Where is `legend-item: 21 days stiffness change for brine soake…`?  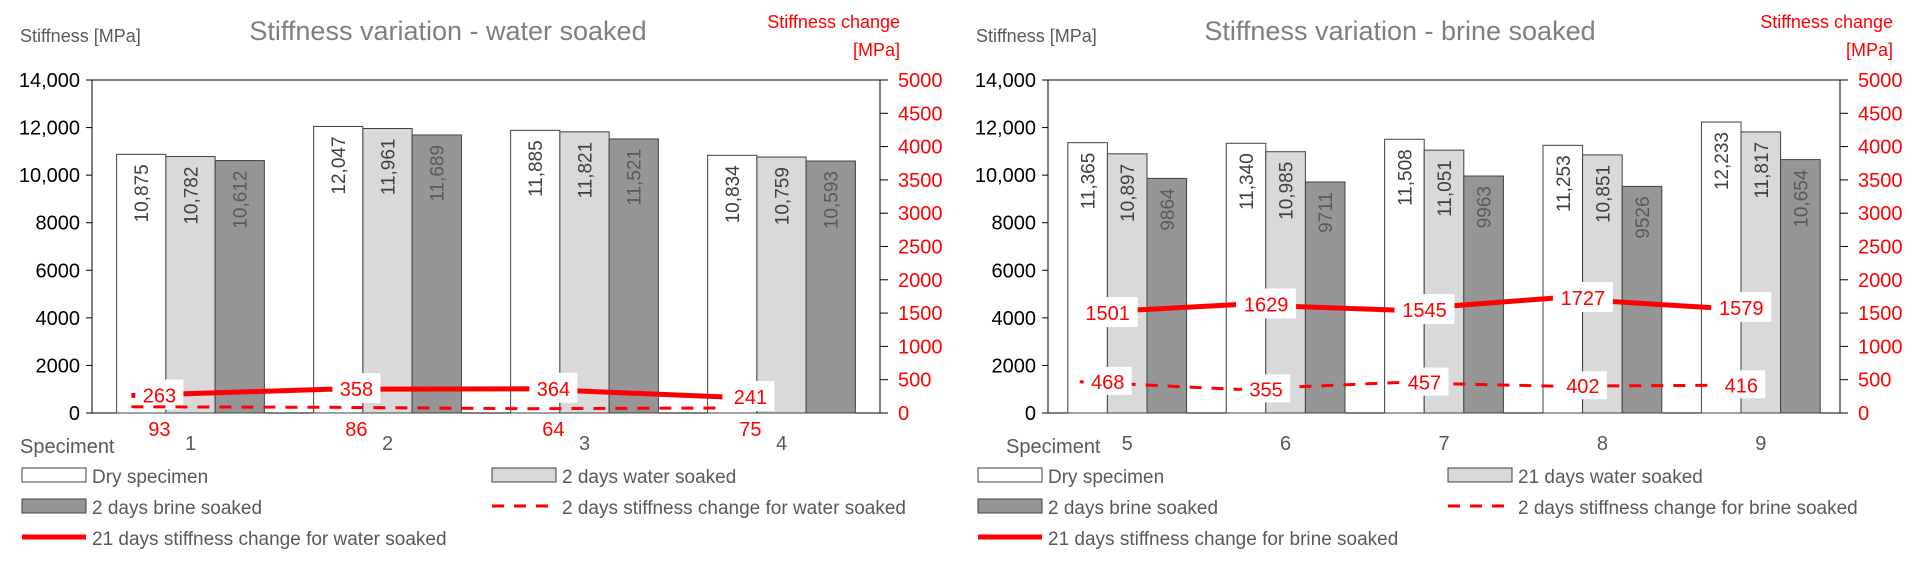
legend-item: 21 days stiffness change for brine soake… is located at coordinates (1188, 539).